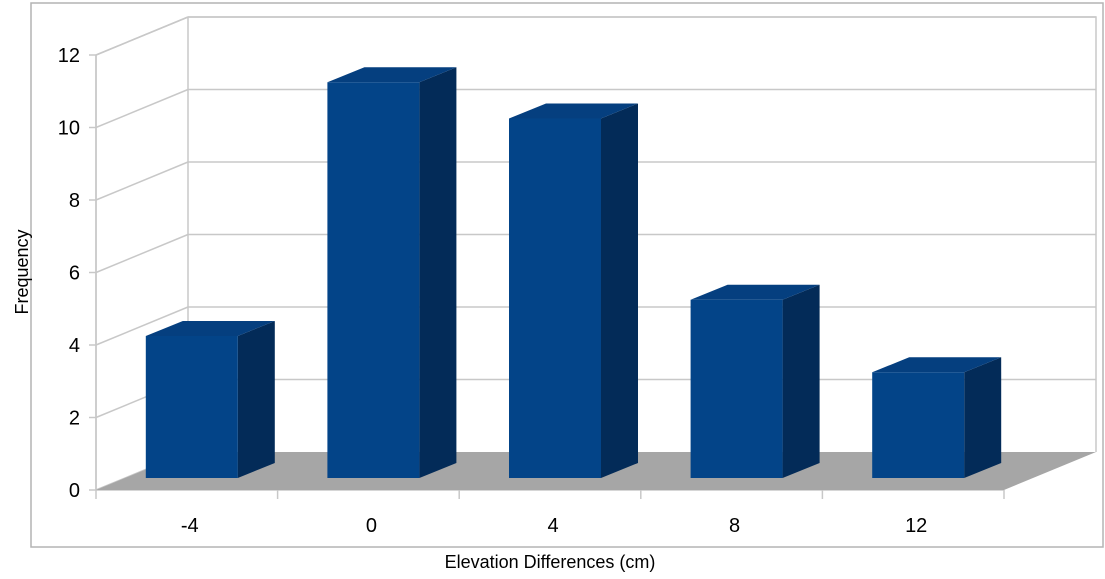 The width and height of the screenshot is (1105, 579). Describe the element at coordinates (74, 201) in the screenshot. I see `y-tick-label: 8` at that location.